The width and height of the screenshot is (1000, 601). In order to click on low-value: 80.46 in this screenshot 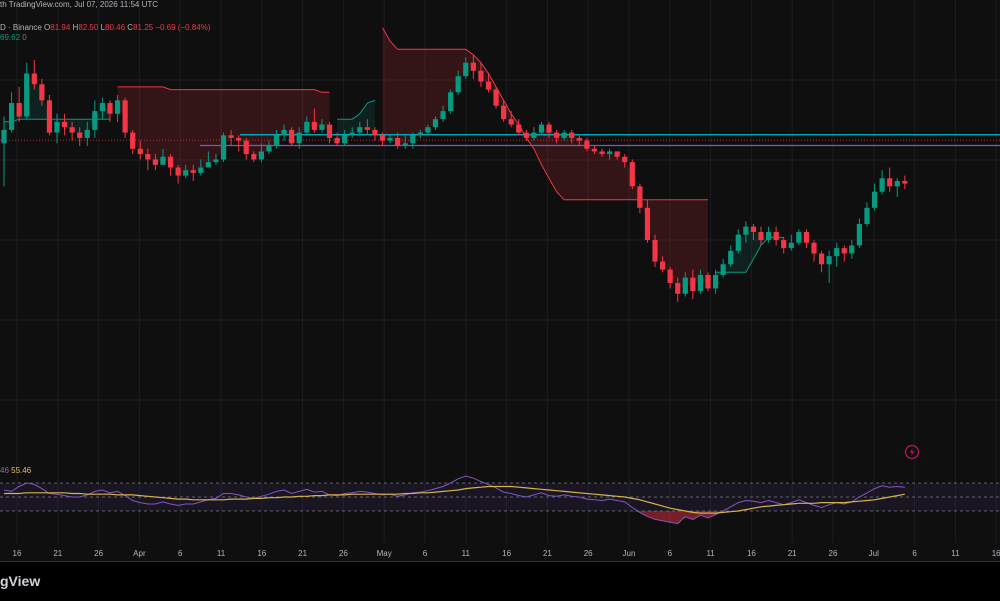, I will do `click(115, 27)`.